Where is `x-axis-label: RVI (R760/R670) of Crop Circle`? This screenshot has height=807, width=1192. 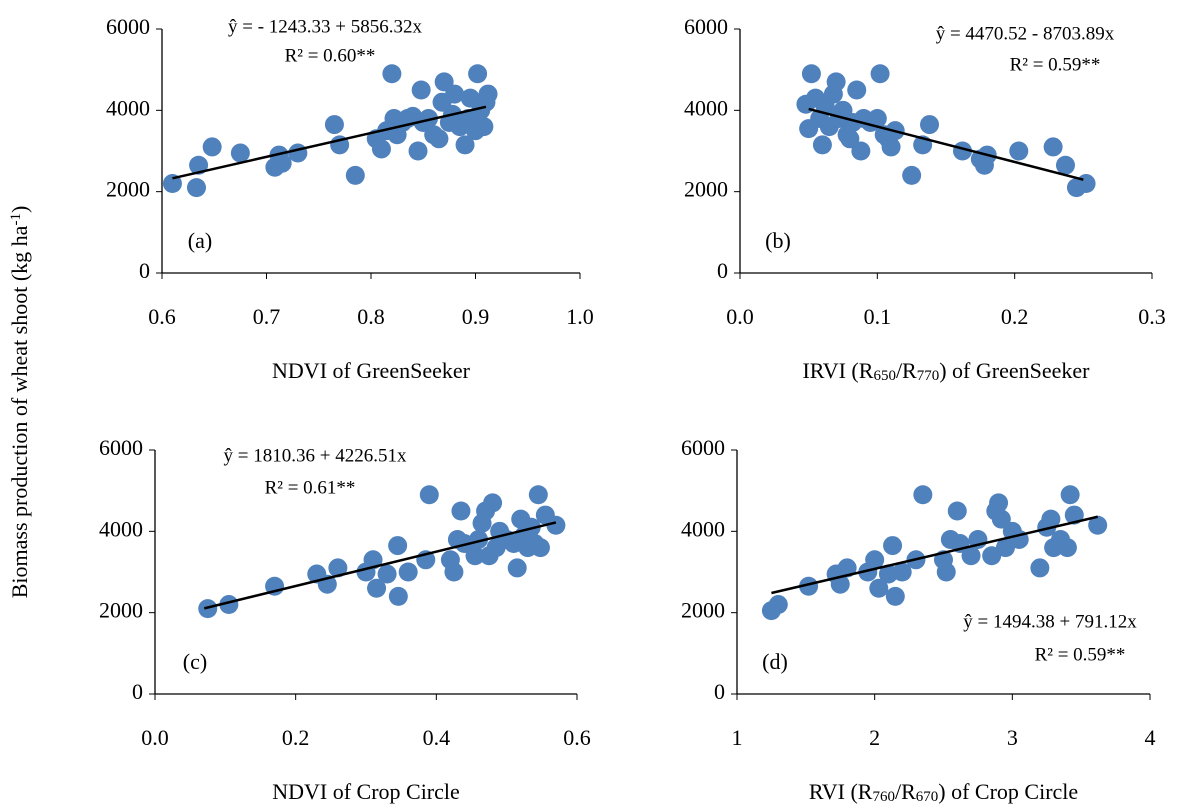
x-axis-label: RVI (R760/R670) of Crop Circle is located at coordinates (943, 792).